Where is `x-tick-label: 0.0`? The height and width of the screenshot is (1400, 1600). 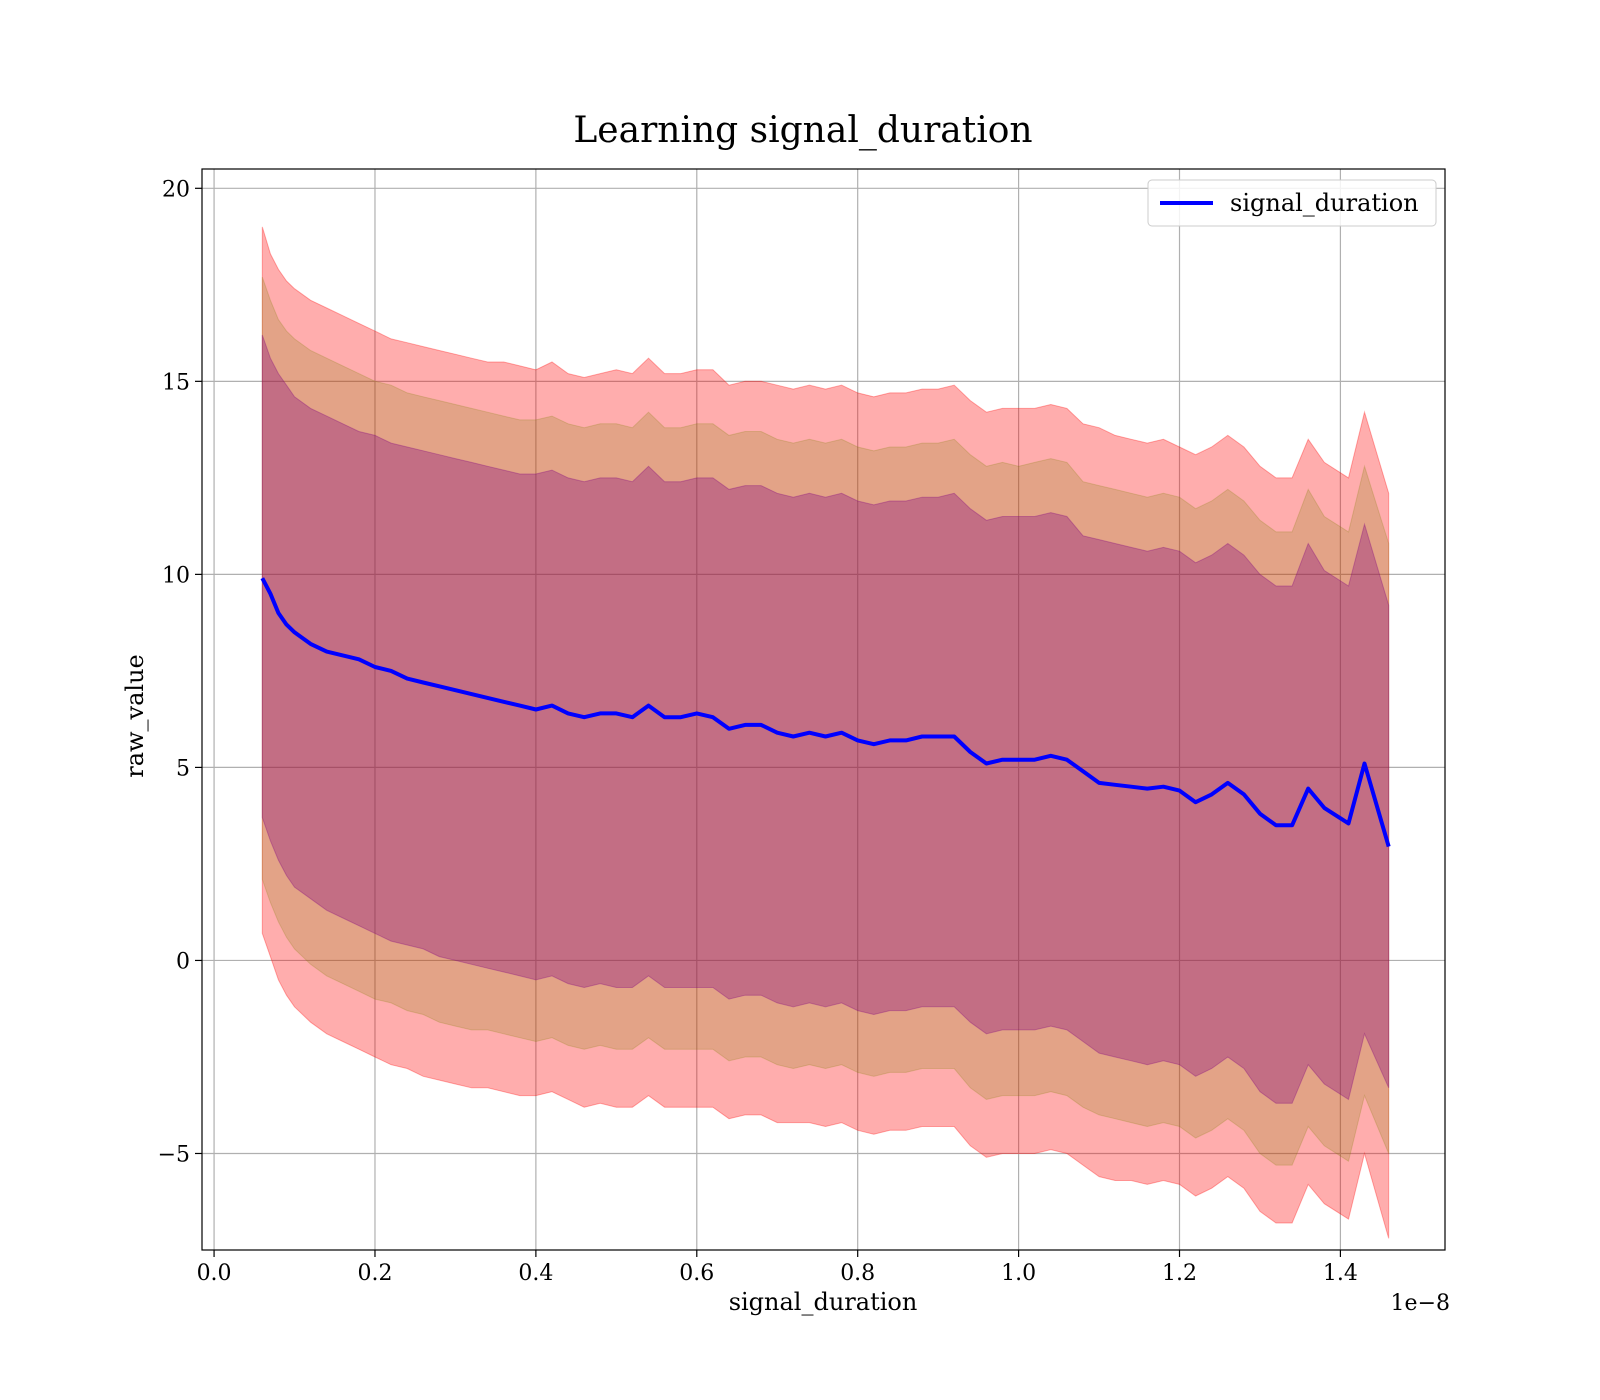 x-tick-label: 0.0 is located at coordinates (214, 1273).